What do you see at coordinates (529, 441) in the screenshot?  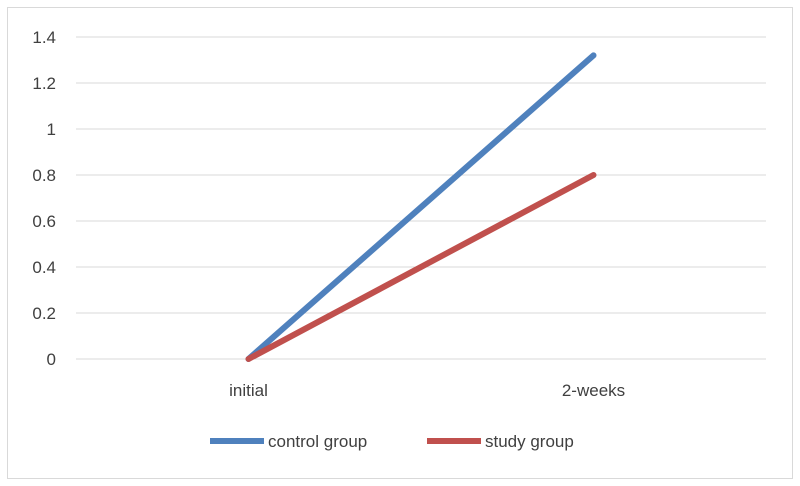 I see `legend-label-2: study group` at bounding box center [529, 441].